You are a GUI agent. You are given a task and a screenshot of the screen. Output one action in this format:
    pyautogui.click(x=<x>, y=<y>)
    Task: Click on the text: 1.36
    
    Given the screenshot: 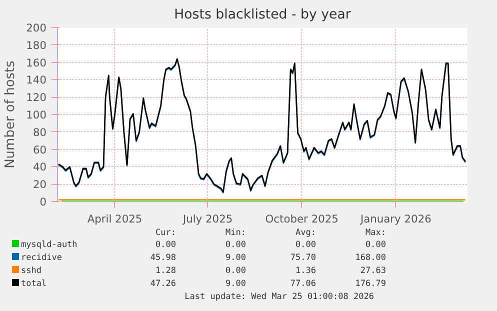 What is the action you would take?
    pyautogui.click(x=305, y=271)
    